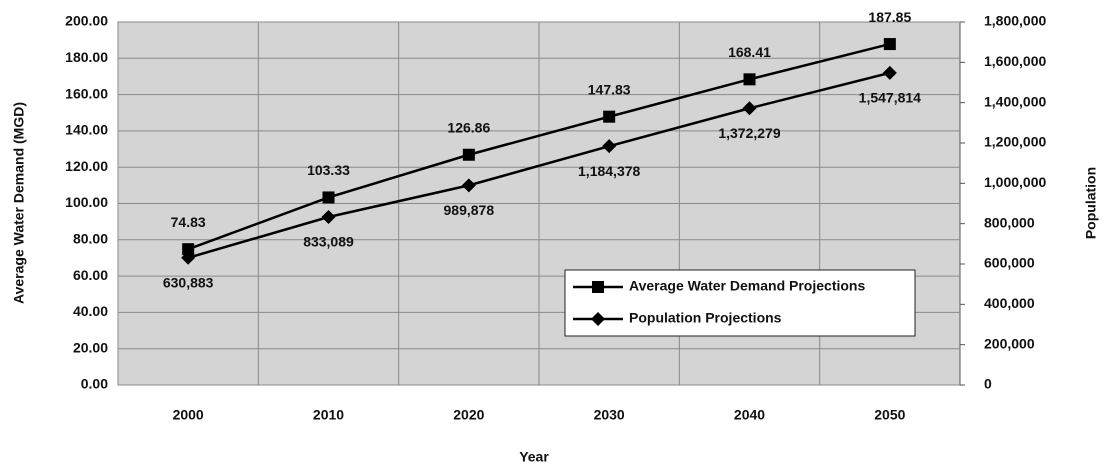  What do you see at coordinates (86, 21) in the screenshot?
I see `y-tick-label: 200.00` at bounding box center [86, 21].